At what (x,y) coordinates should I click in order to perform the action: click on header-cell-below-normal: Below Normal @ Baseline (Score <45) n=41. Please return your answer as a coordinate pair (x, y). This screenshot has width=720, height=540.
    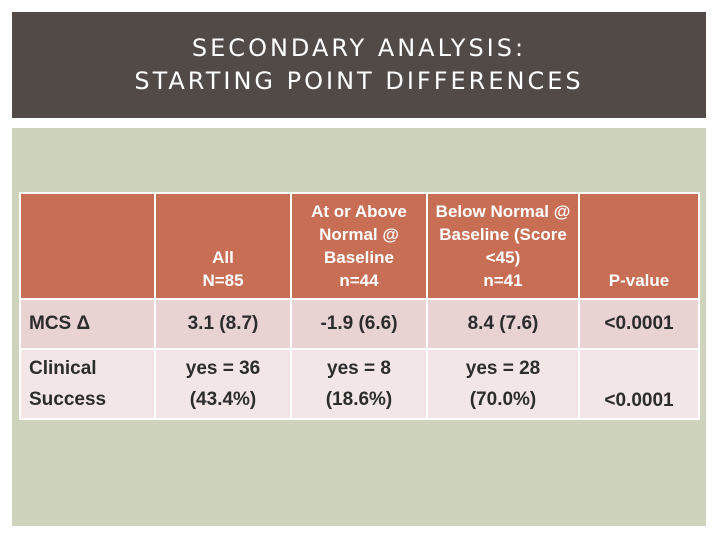
    Looking at the image, I should click on (503, 246).